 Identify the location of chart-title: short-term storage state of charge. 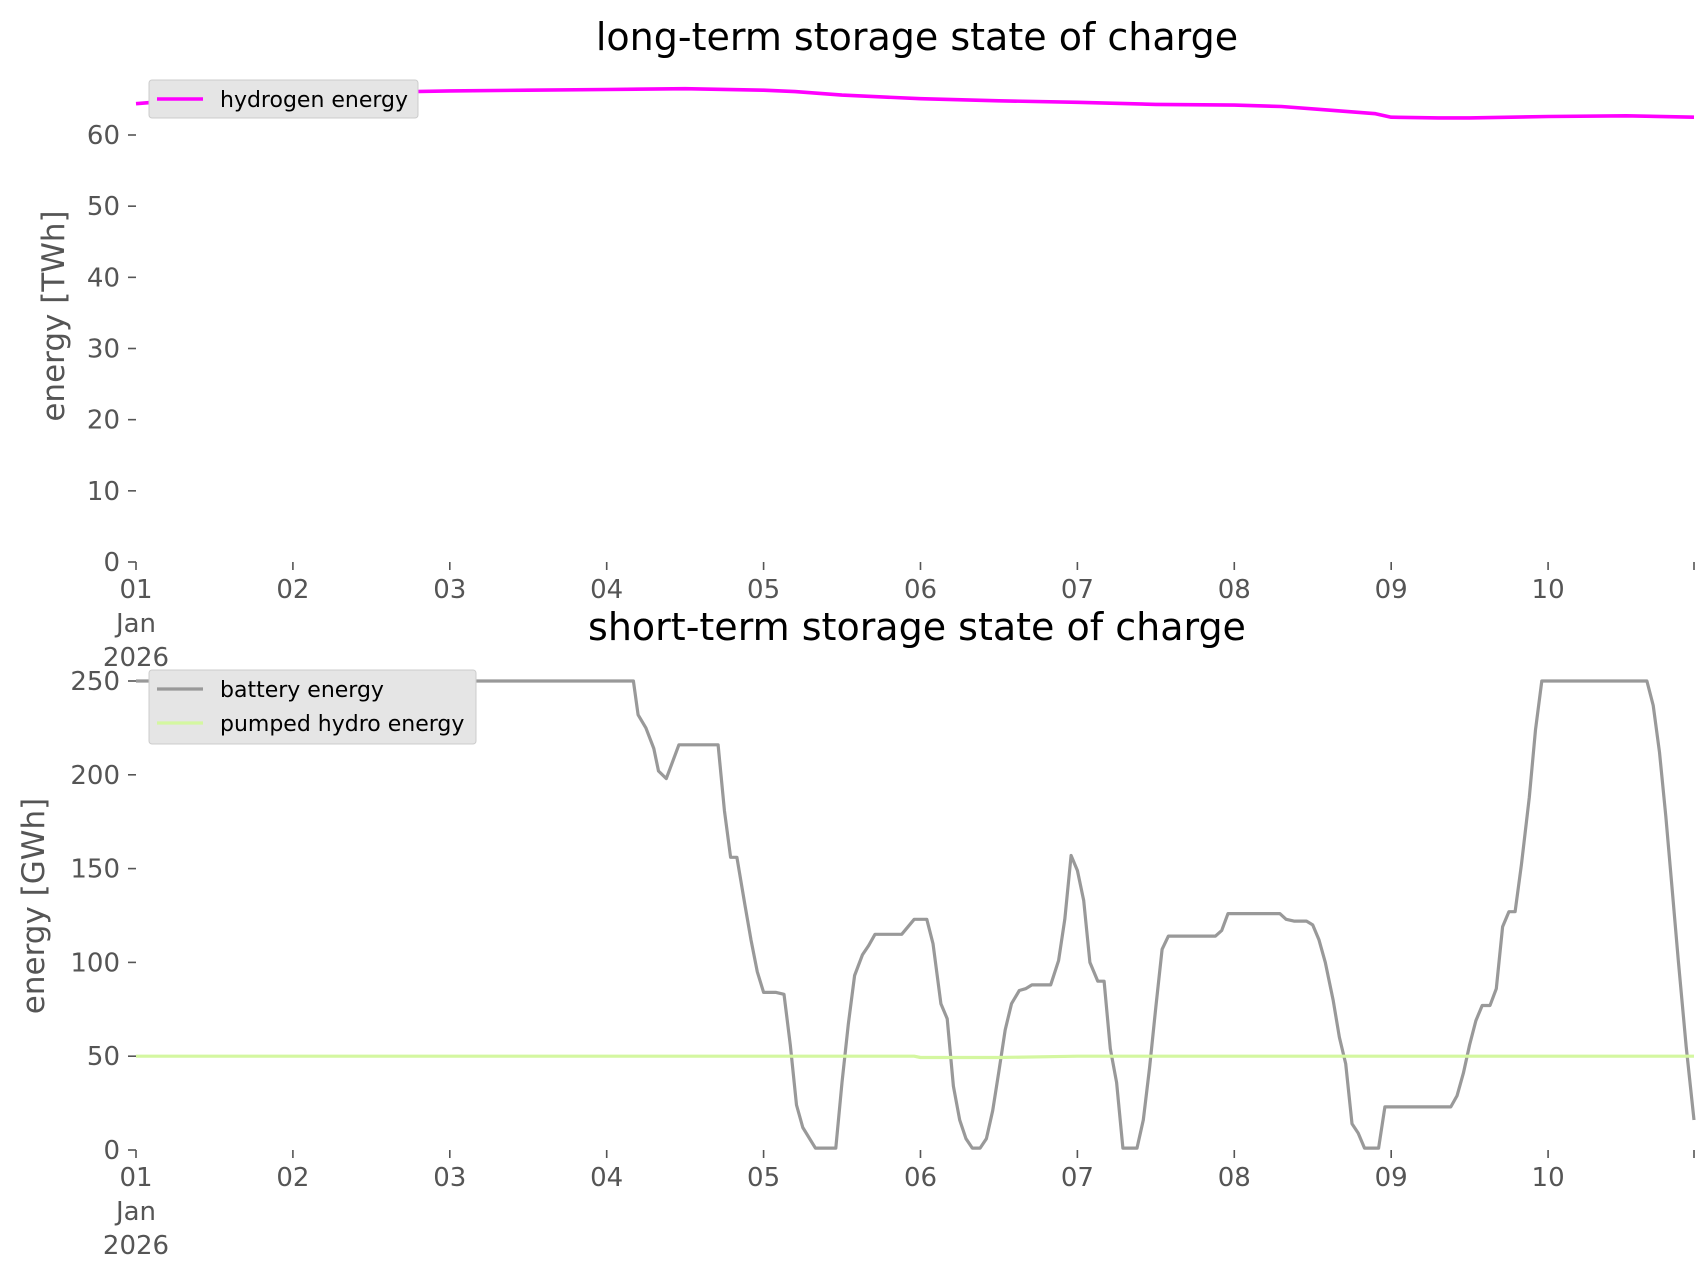
(917, 627).